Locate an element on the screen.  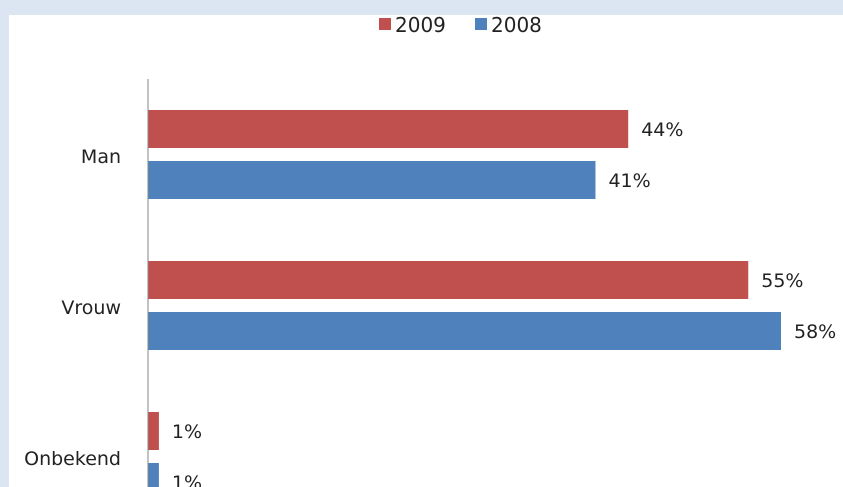
legend: 2009 2008 is located at coordinates (460, 26).